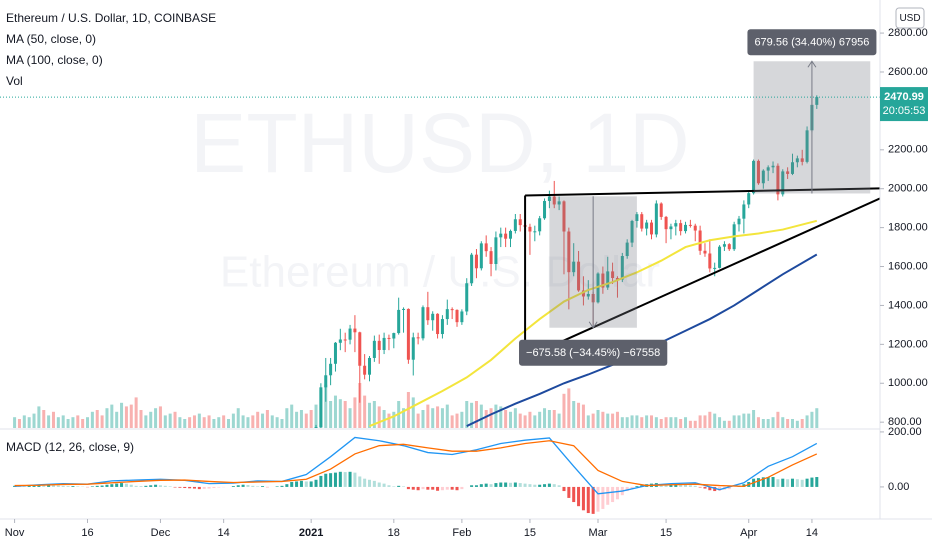  Describe the element at coordinates (14, 81) in the screenshot. I see `legend-volume: Vol` at that location.